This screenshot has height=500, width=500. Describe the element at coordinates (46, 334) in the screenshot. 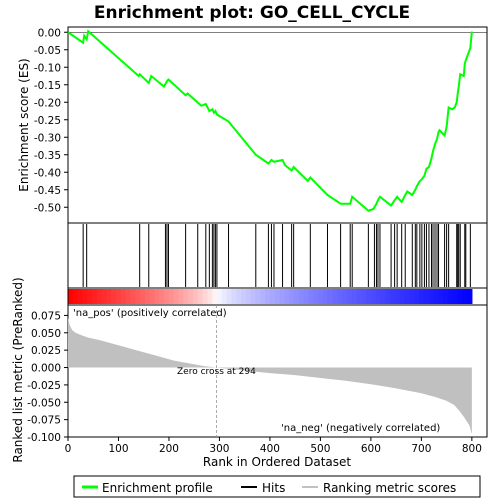

I see `ranking-ytick-label: 0.050` at that location.